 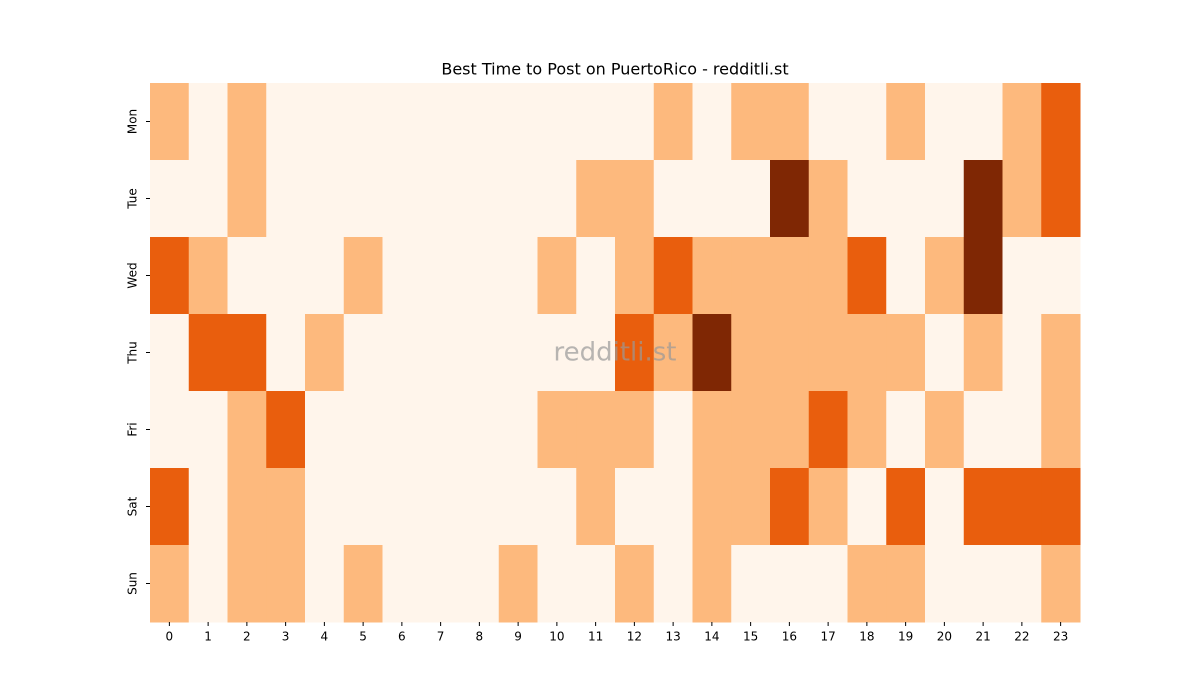 What do you see at coordinates (133, 121) in the screenshot?
I see `y-tick-label: Mon` at bounding box center [133, 121].